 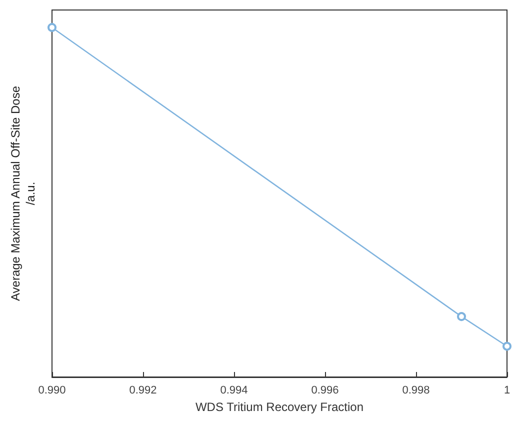 What do you see at coordinates (507, 390) in the screenshot?
I see `x-tick-label: 1` at bounding box center [507, 390].